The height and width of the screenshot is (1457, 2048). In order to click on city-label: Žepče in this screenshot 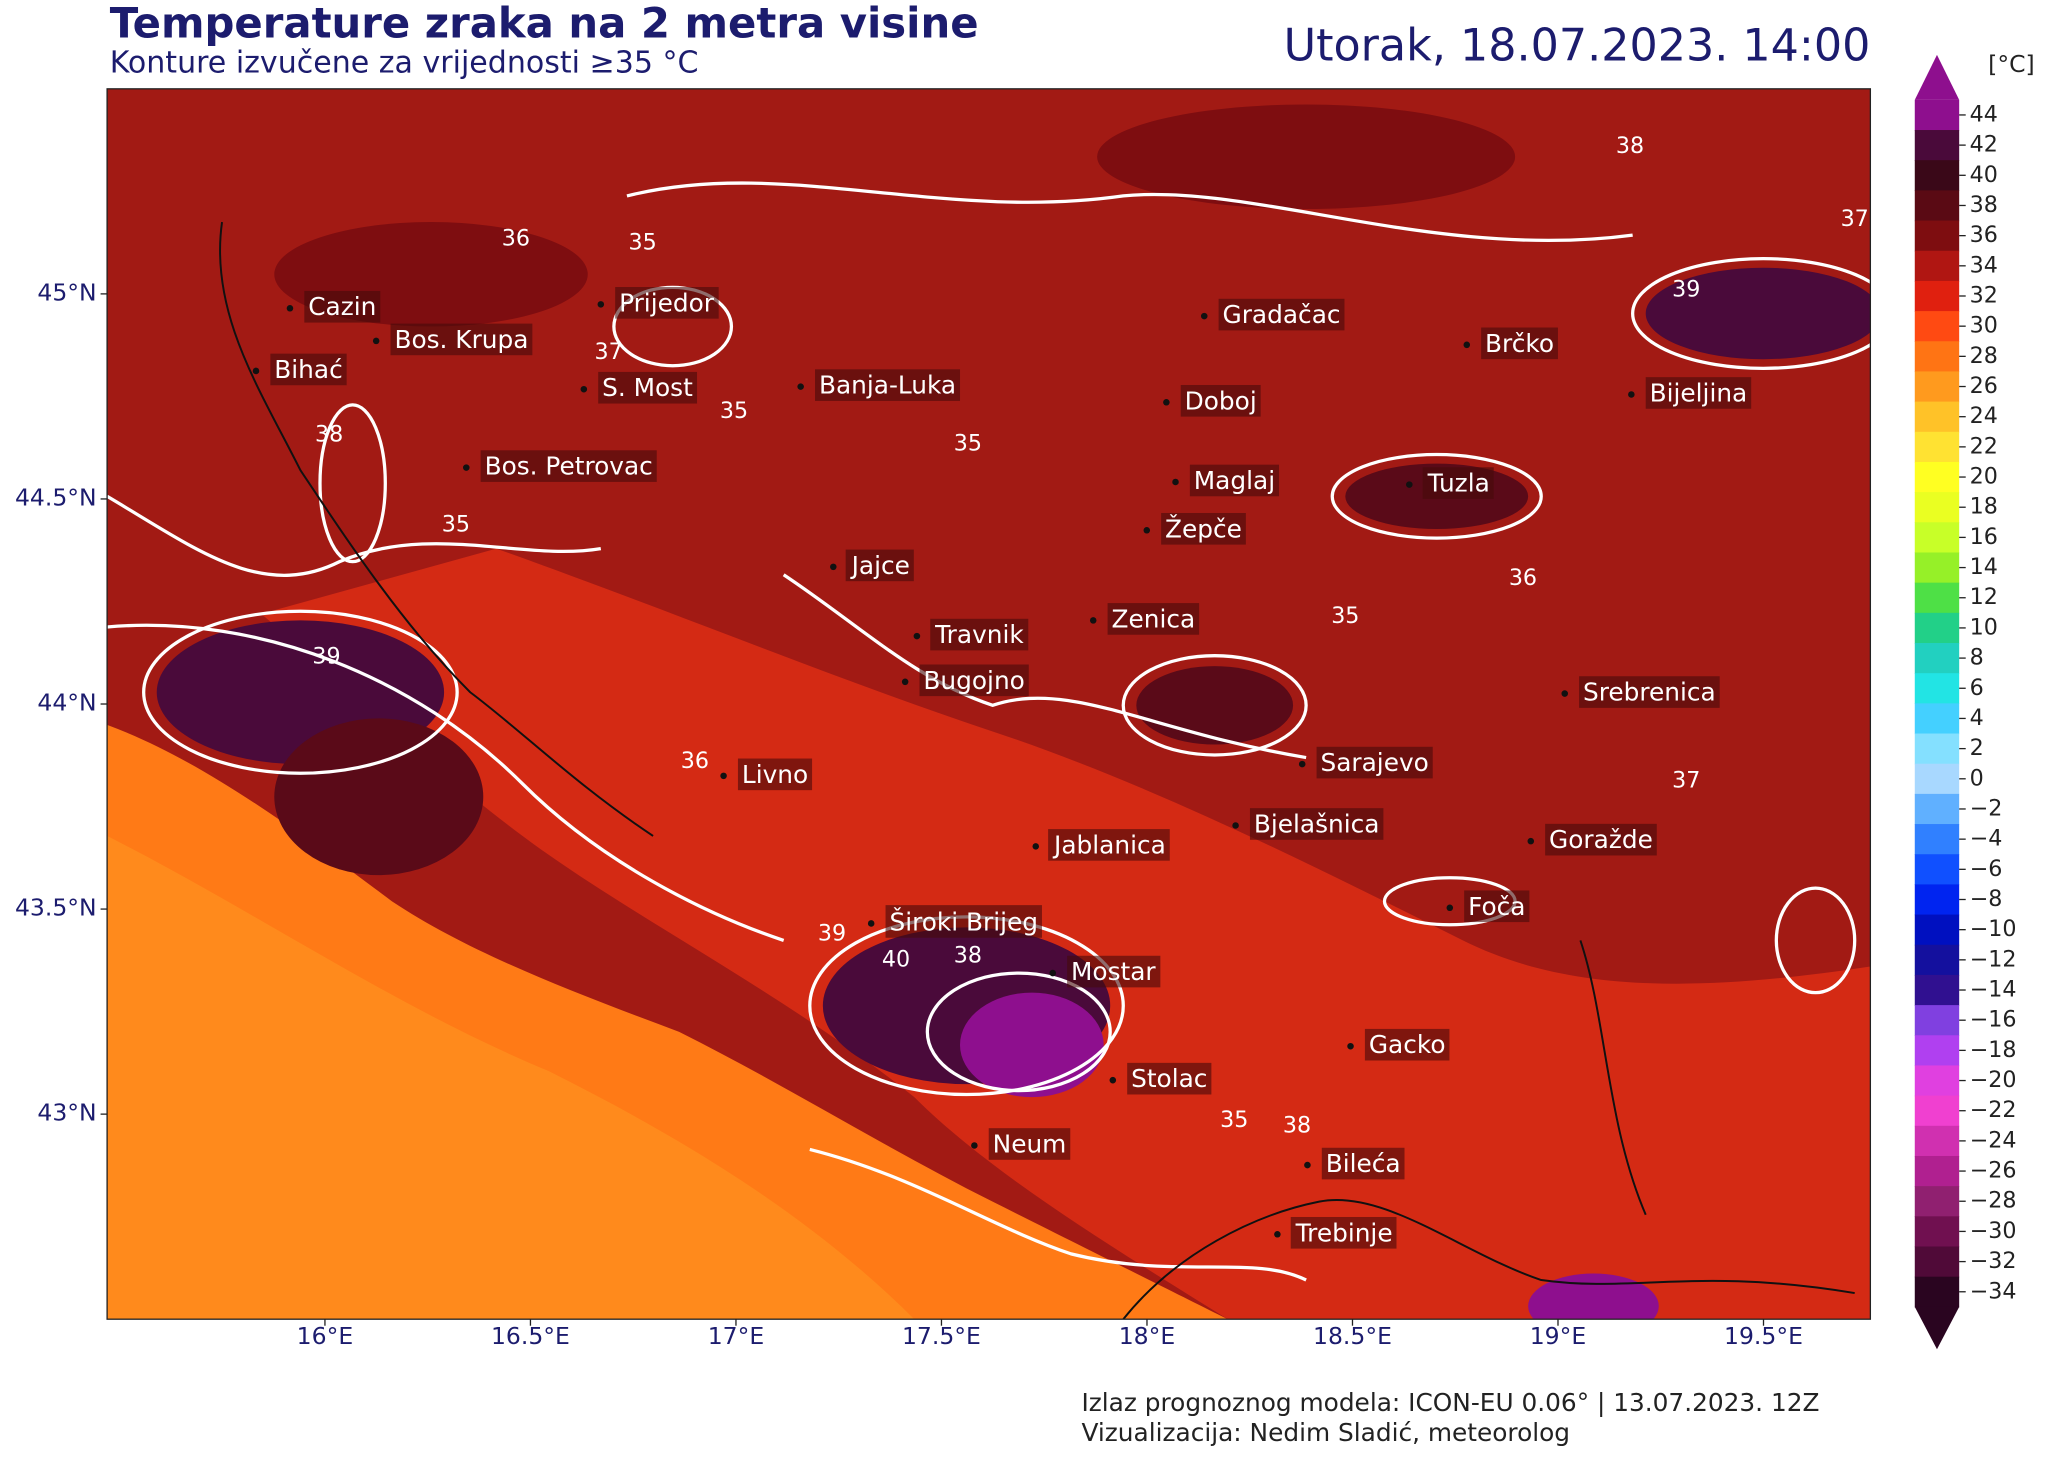, I will do `click(1203, 528)`.